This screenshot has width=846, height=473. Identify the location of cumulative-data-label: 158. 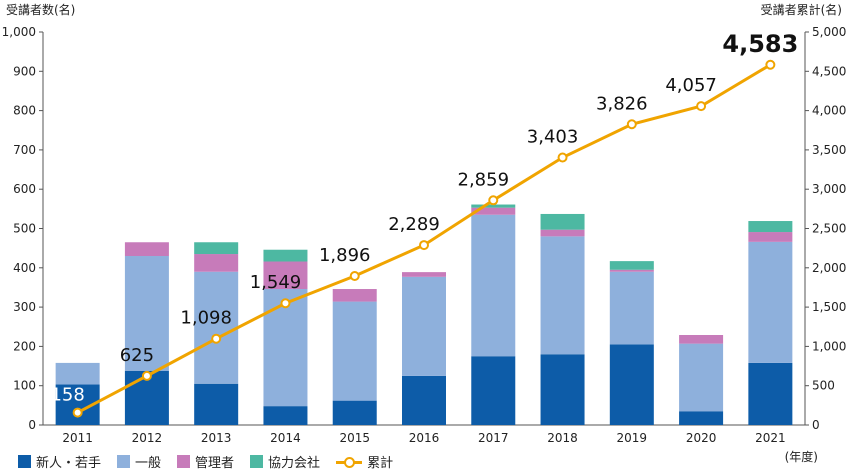
(67, 395).